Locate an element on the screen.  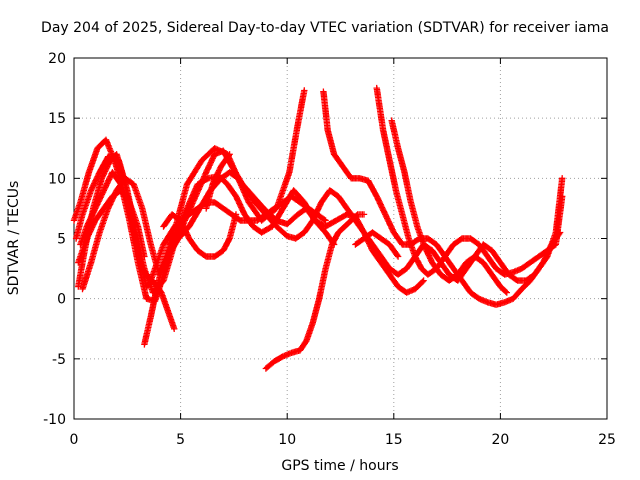
y-axis-label: SDTVAR / TECUs is located at coordinates (14, 238).